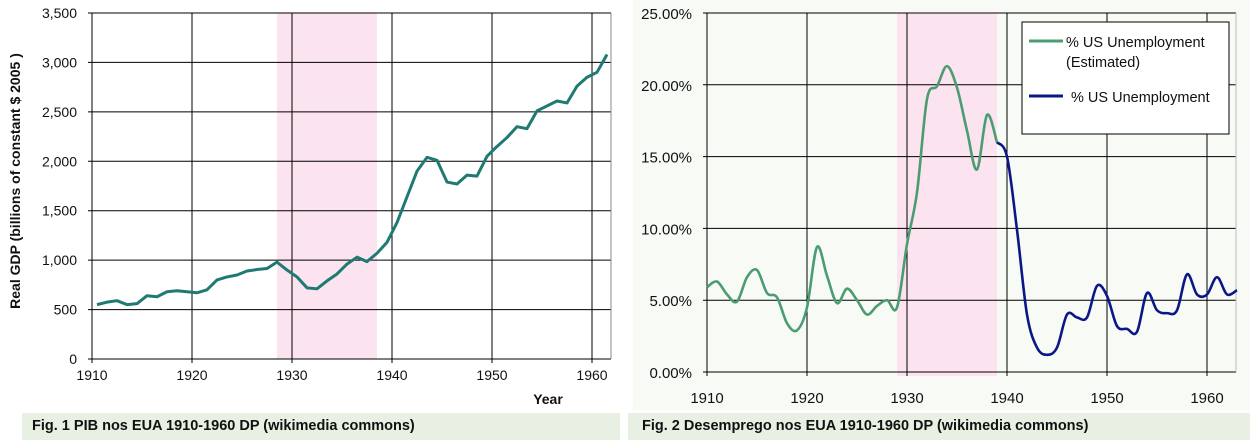 The image size is (1250, 444). What do you see at coordinates (59, 211) in the screenshot?
I see `y-tick-label: 1,500` at bounding box center [59, 211].